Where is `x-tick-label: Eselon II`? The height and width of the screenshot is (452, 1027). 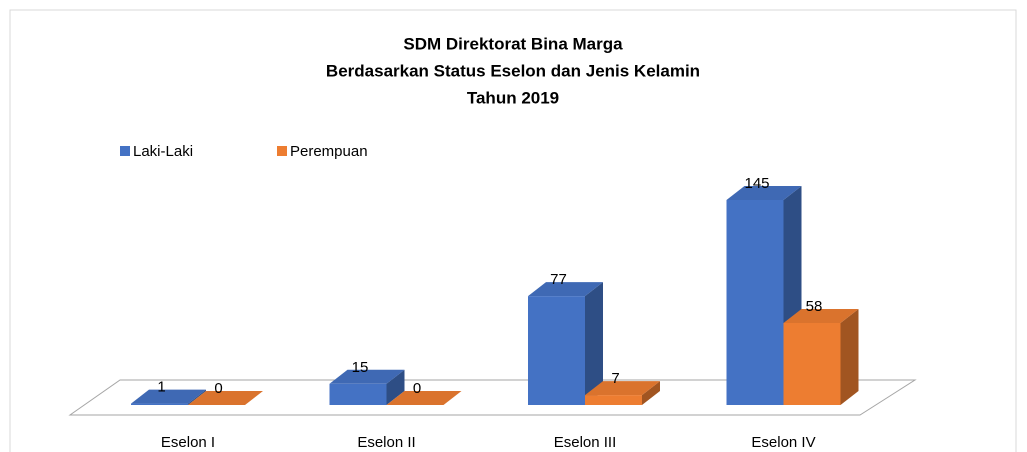 x-tick-label: Eselon II is located at coordinates (386, 442).